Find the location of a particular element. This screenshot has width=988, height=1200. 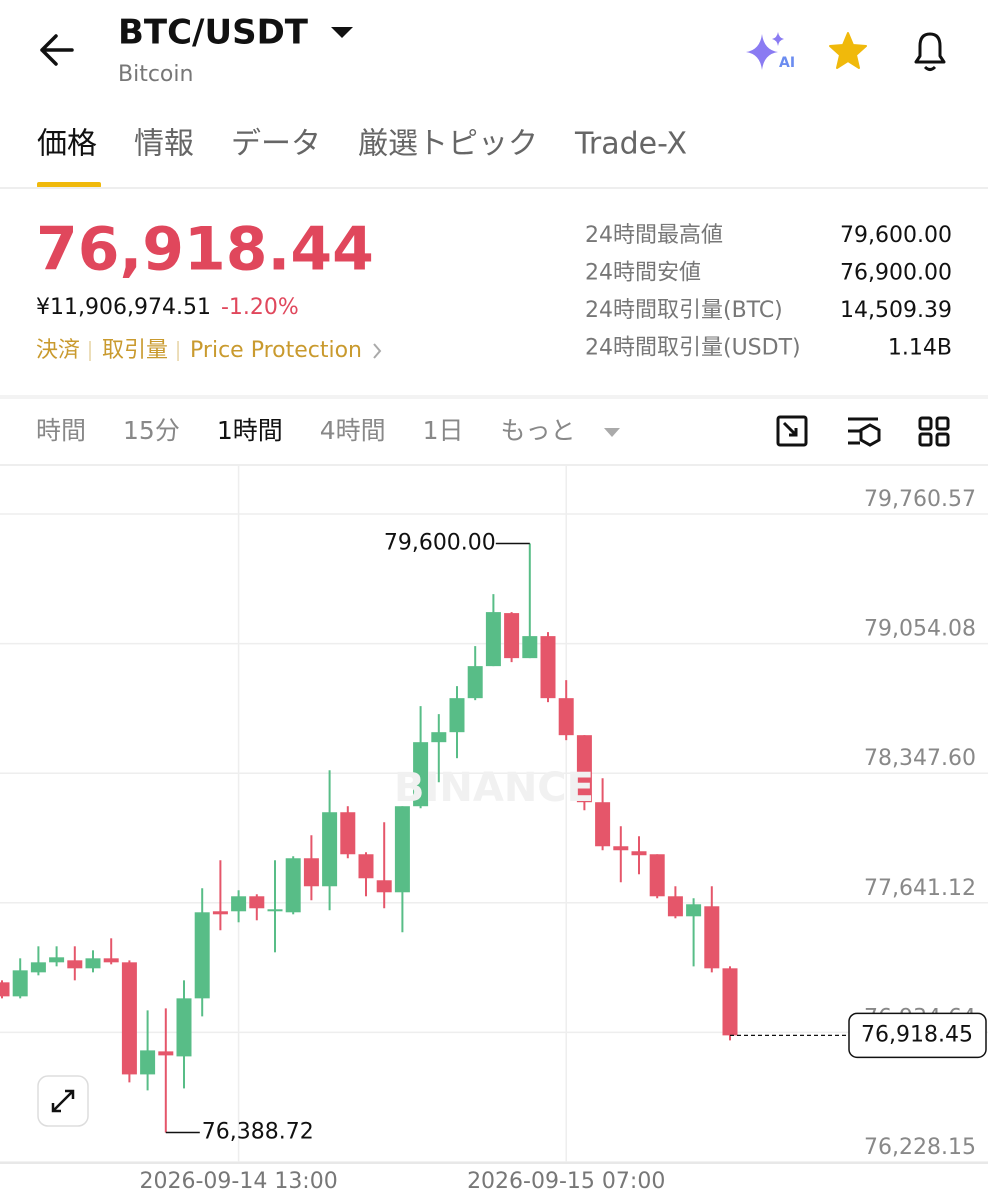

last-price-label: 76,918.45 is located at coordinates (917, 1034).